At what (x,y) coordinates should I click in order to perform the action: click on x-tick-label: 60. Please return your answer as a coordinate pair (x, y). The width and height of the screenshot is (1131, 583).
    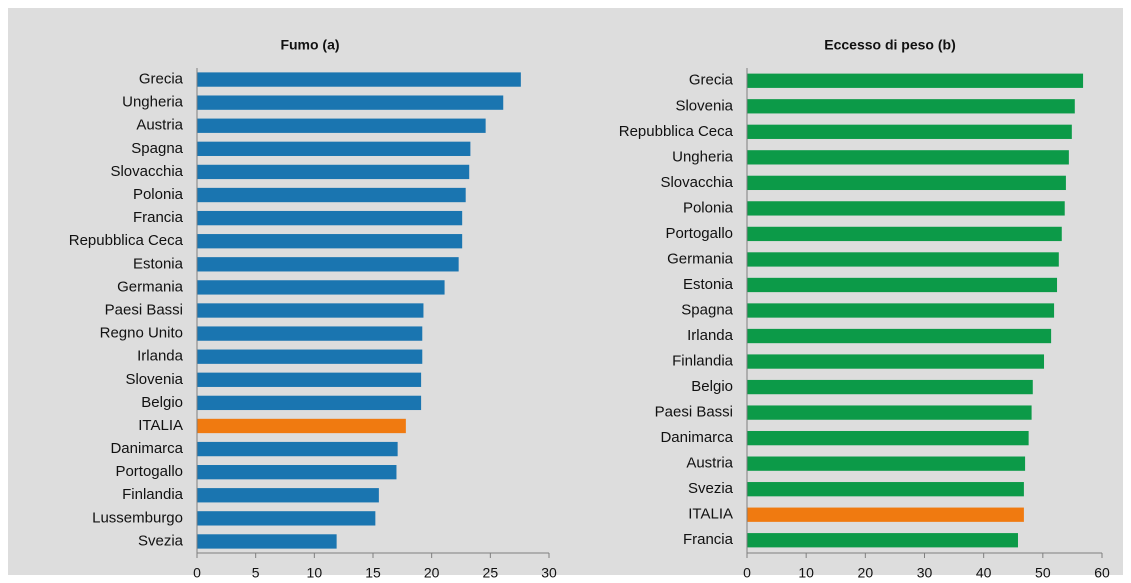
    Looking at the image, I should click on (1102, 573).